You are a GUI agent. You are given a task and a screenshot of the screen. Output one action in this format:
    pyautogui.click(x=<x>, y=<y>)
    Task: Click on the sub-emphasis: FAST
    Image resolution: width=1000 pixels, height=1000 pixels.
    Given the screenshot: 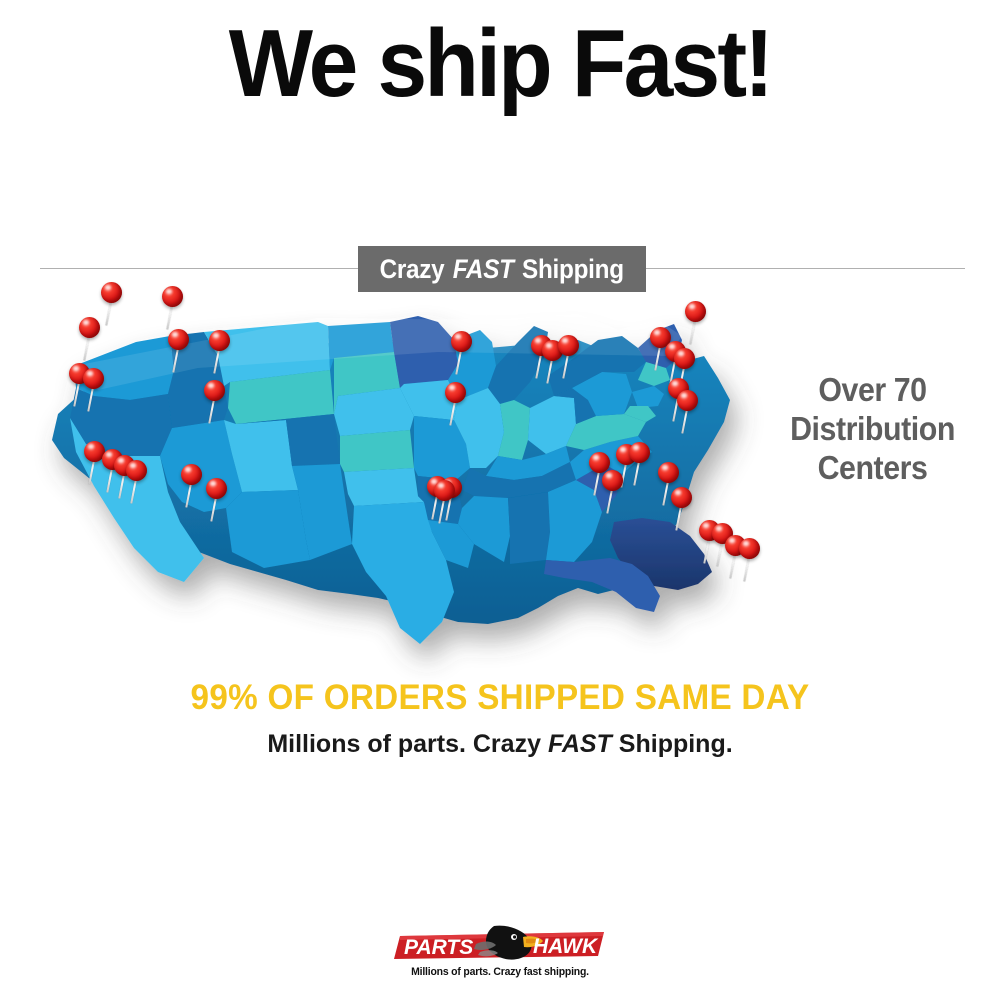 What is the action you would take?
    pyautogui.click(x=579, y=744)
    